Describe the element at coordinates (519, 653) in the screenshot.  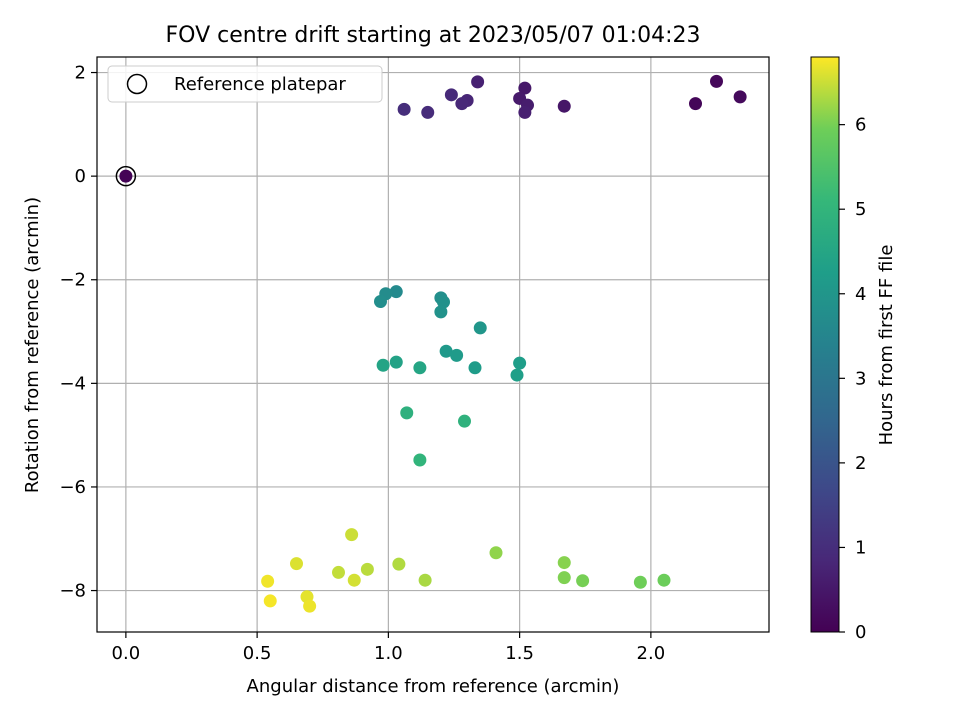
I see `x-tick-label: 1.5` at that location.